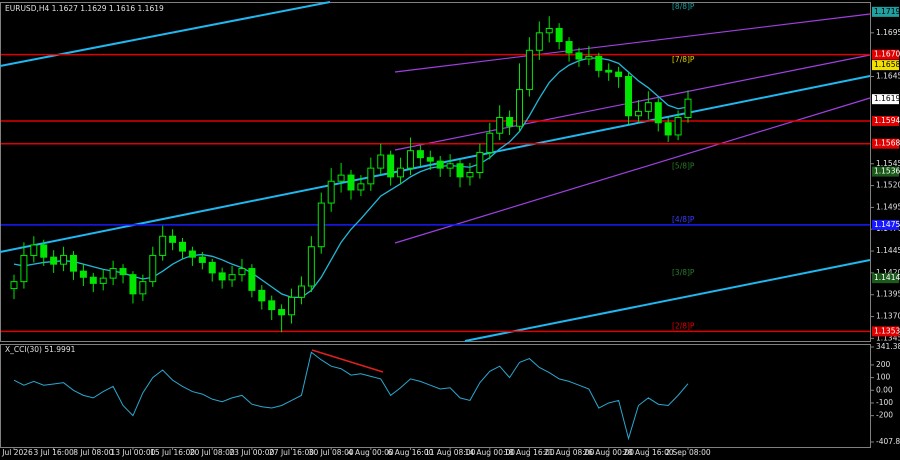 This screenshot has width=900, height=460. I want to click on price-box-label: 1.1353, so click(887, 330).